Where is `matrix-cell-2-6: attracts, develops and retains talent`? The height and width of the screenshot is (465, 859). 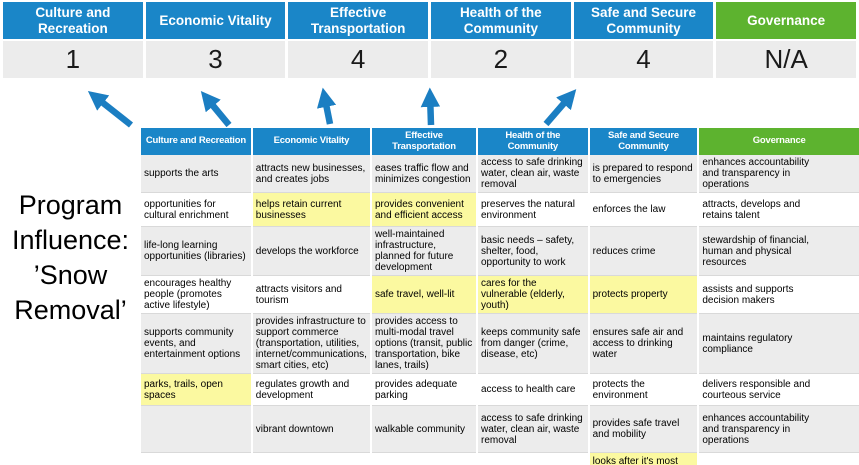
matrix-cell-2-6: attracts, develops and retains talent is located at coordinates (778, 209).